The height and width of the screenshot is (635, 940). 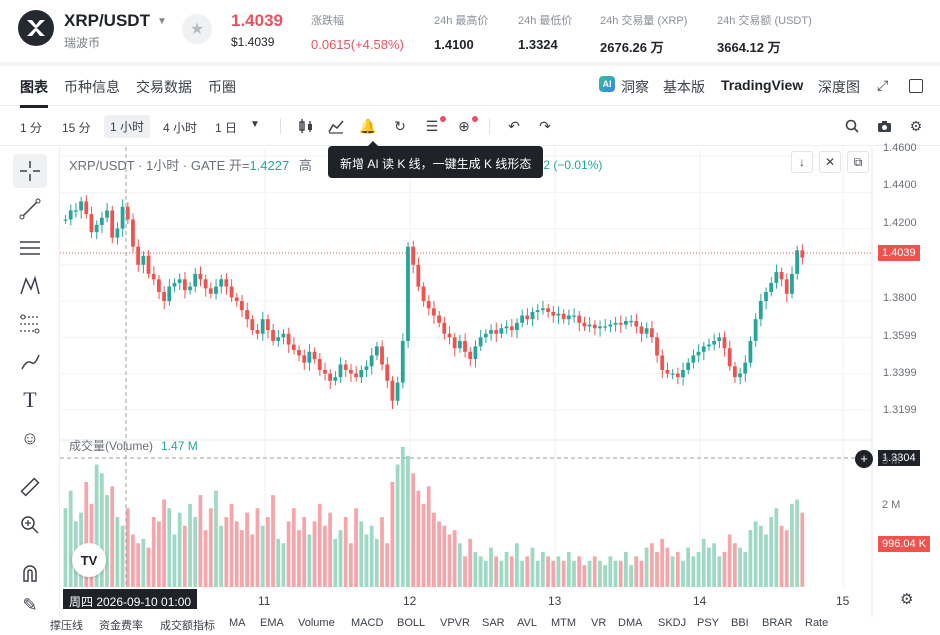 What do you see at coordinates (740, 623) in the screenshot?
I see `indicator-17: BBI` at bounding box center [740, 623].